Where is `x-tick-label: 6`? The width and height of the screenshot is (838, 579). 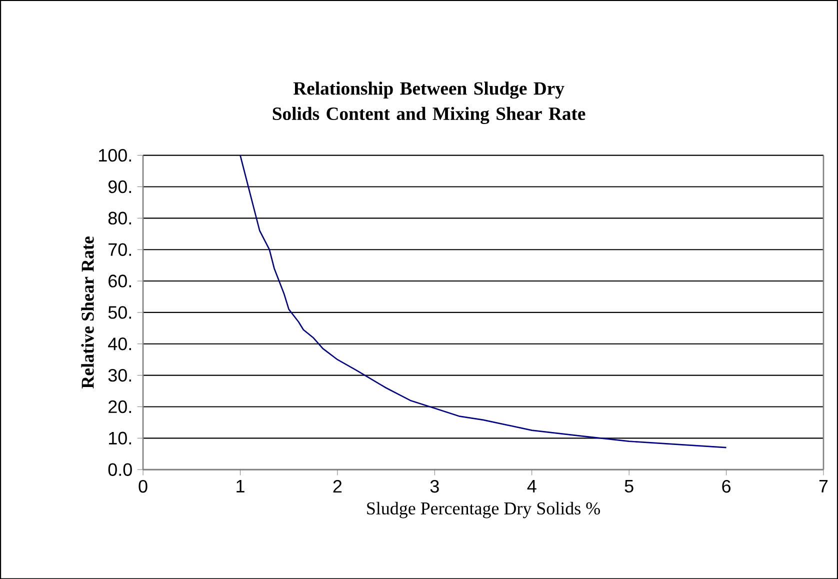 x-tick-label: 6 is located at coordinates (726, 486).